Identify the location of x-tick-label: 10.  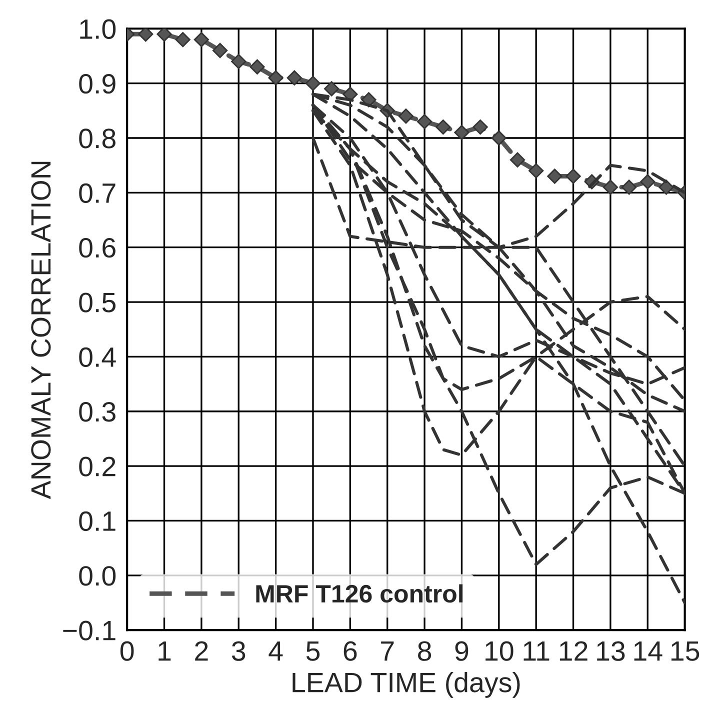
(500, 651).